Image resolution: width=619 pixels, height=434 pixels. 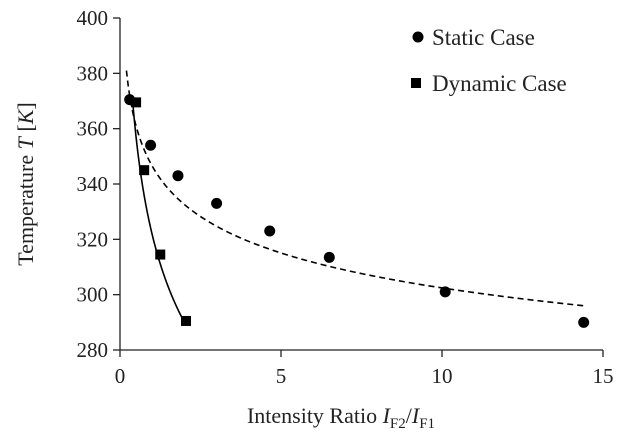 I want to click on x-axis-title-prefix: Intensity Ratio, so click(x=315, y=415).